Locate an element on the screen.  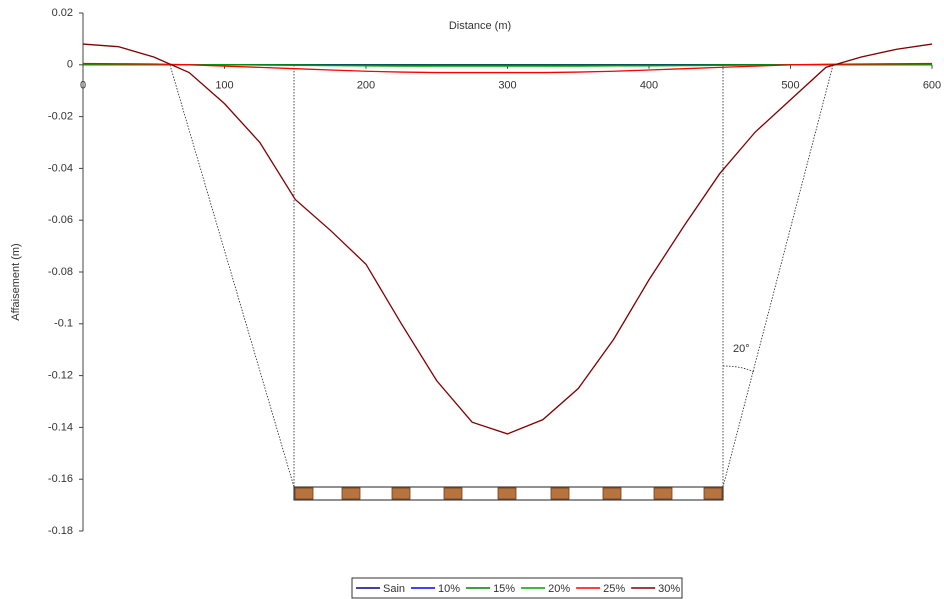
y-tick-label: -0.14 is located at coordinates (60, 427).